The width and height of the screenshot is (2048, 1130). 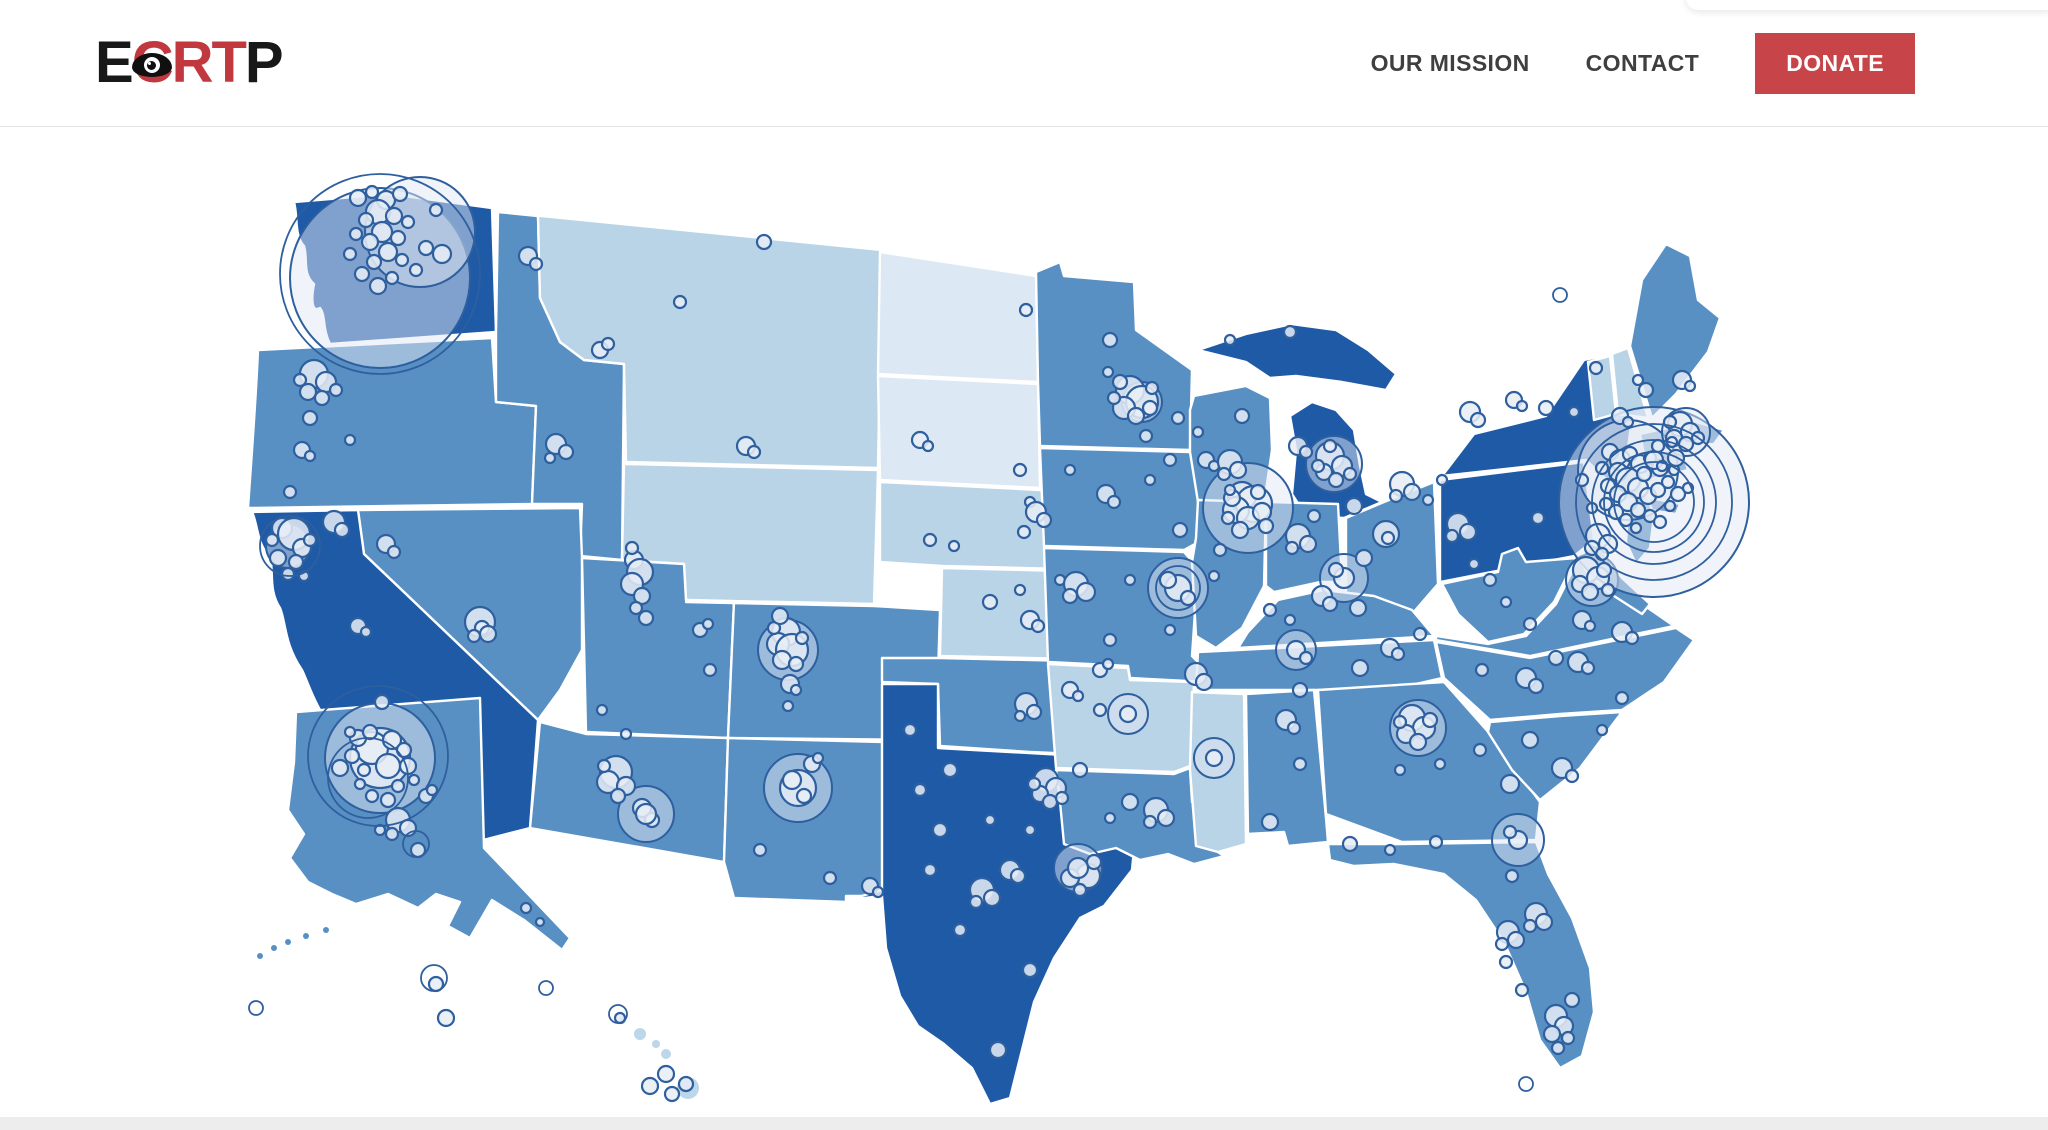 I want to click on nav-contact: CONTACT, so click(x=1642, y=62).